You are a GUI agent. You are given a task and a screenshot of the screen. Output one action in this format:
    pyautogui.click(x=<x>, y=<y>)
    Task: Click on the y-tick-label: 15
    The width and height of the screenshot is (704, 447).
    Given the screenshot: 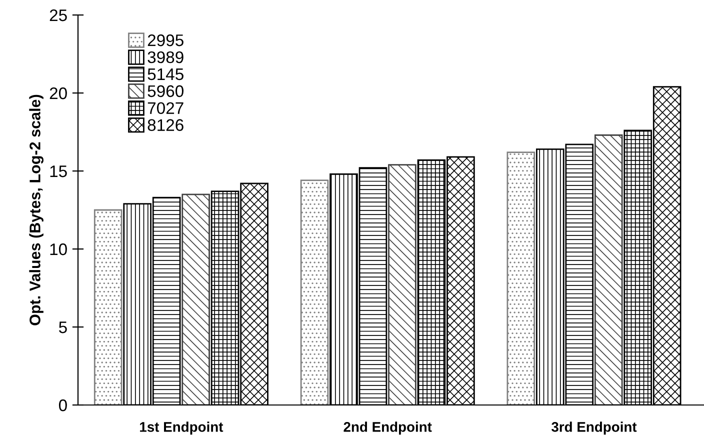 What is the action you would take?
    pyautogui.click(x=58, y=172)
    